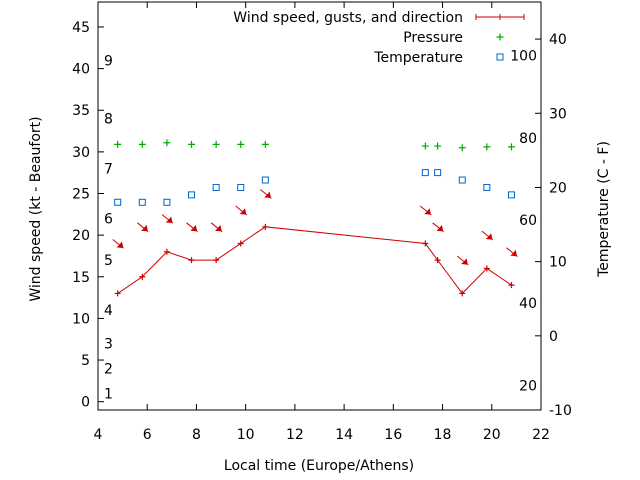 This screenshot has width=640, height=480. Describe the element at coordinates (500, 57) in the screenshot. I see `legend-key-temperature` at that location.